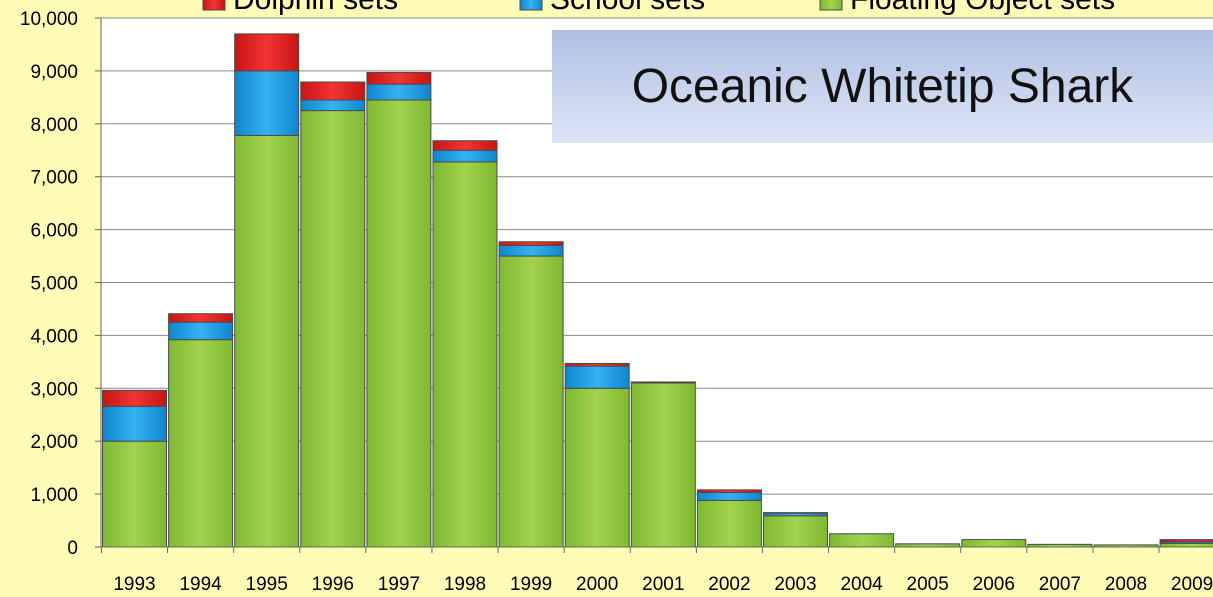 The height and width of the screenshot is (597, 1213). I want to click on y-tick-label: 2,000, so click(54, 442).